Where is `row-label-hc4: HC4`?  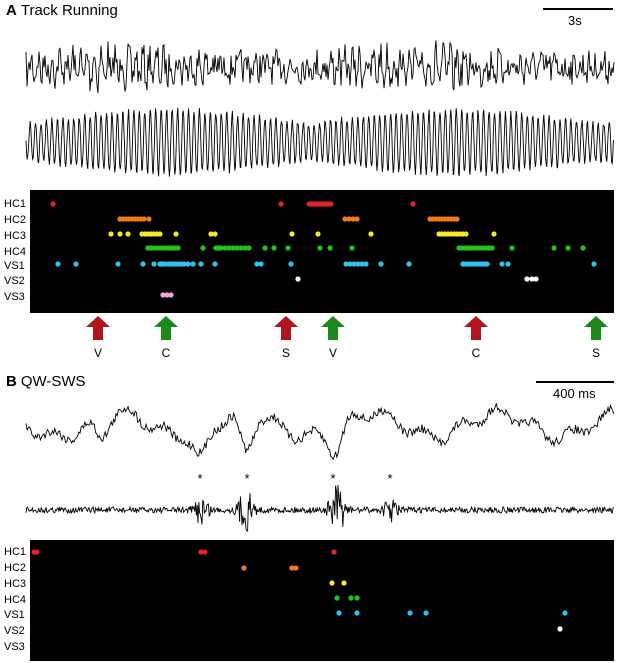 row-label-hc4: HC4 is located at coordinates (15, 600).